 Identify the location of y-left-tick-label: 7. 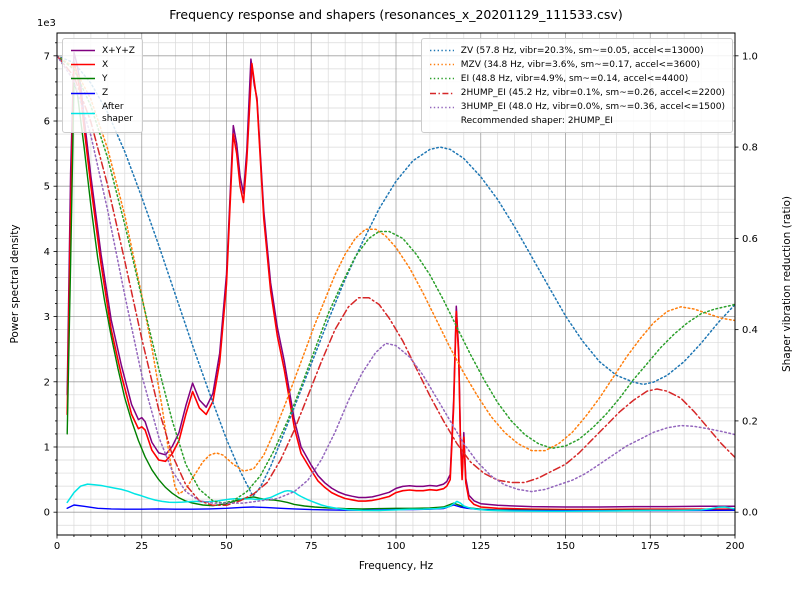
(47, 56).